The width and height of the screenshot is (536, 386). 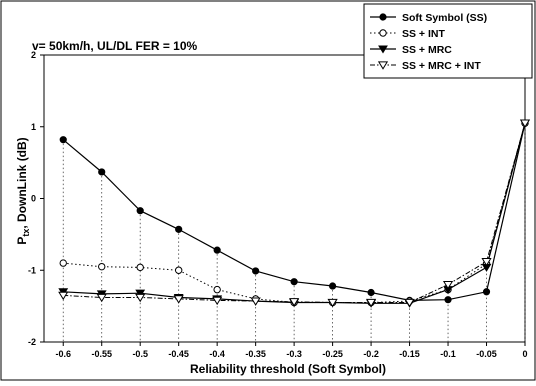 What do you see at coordinates (423, 34) in the screenshot?
I see `legend-label: SS + INT` at bounding box center [423, 34].